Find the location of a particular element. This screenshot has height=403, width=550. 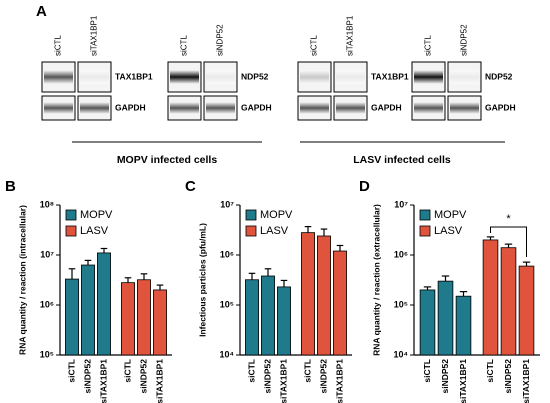

y-axis-label: RNA quantity / reaction (intracellular) is located at coordinates (22, 280).